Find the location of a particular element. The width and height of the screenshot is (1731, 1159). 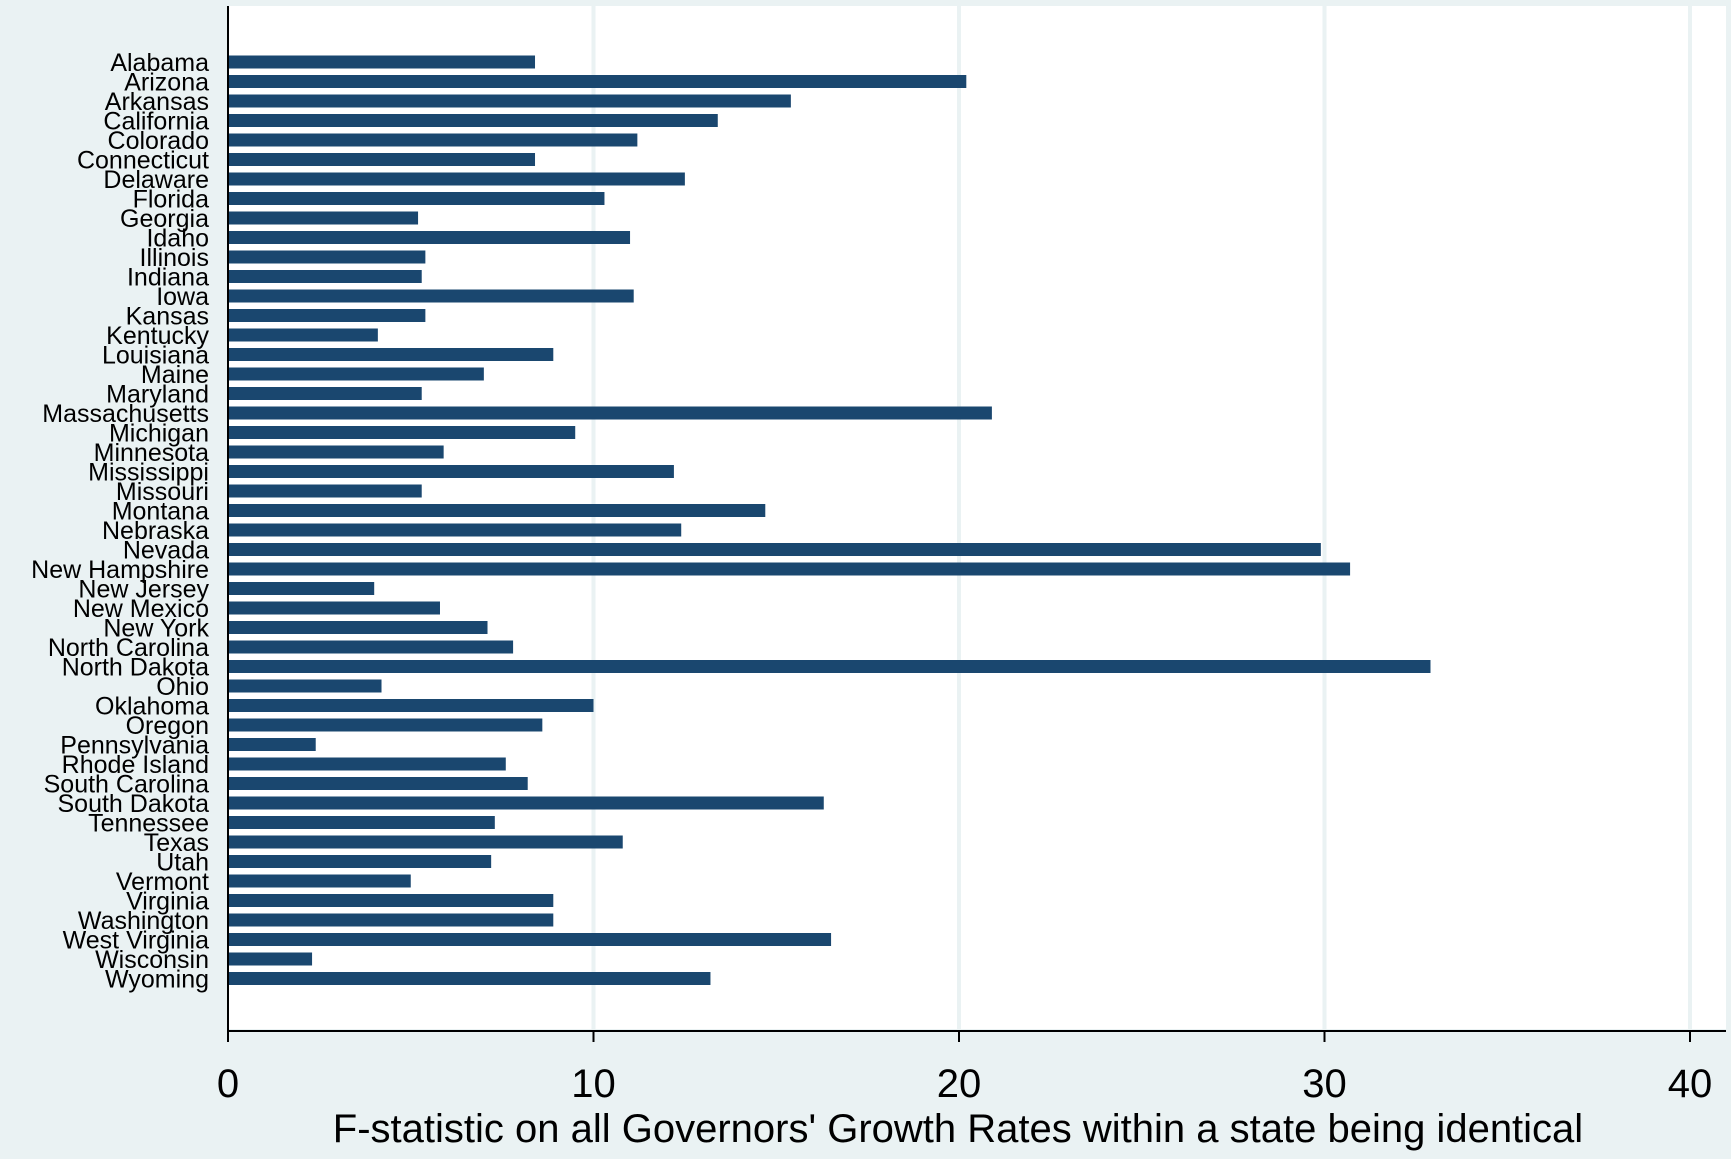

category-label: New Jersey is located at coordinates (143, 590).